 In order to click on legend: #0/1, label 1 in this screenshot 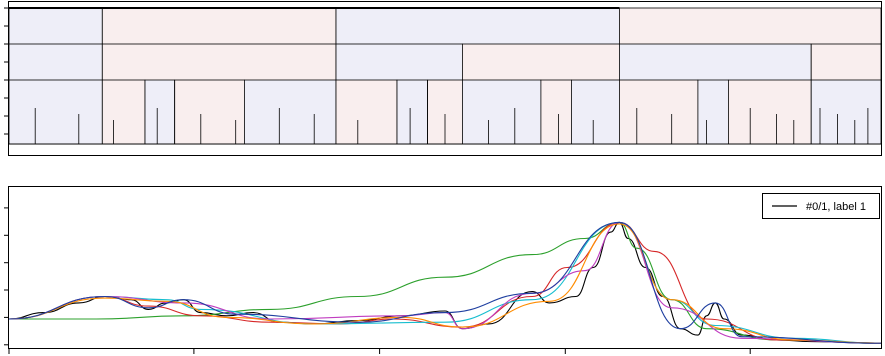, I will do `click(821, 206)`.